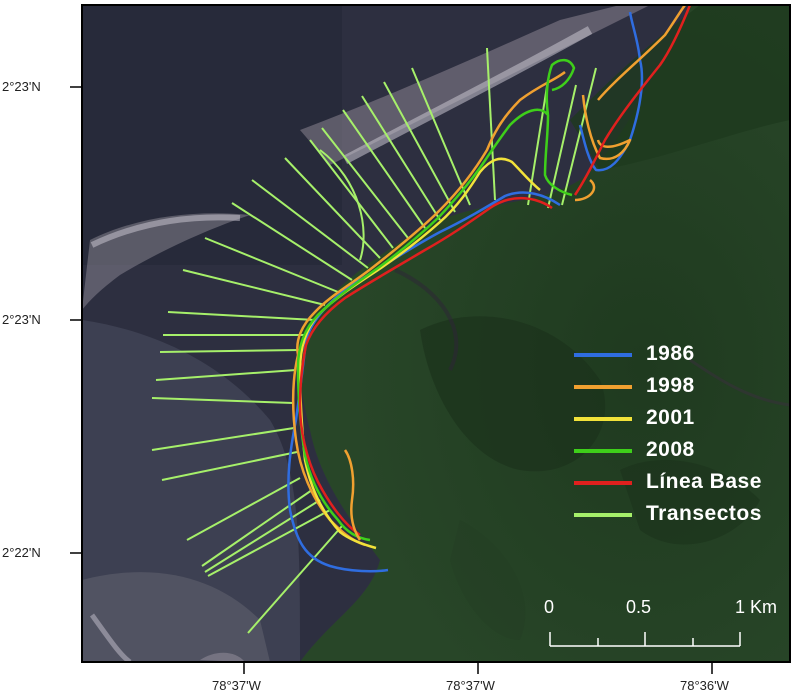  What do you see at coordinates (470, 685) in the screenshot?
I see `lon-label-middle: 78°37'W` at bounding box center [470, 685].